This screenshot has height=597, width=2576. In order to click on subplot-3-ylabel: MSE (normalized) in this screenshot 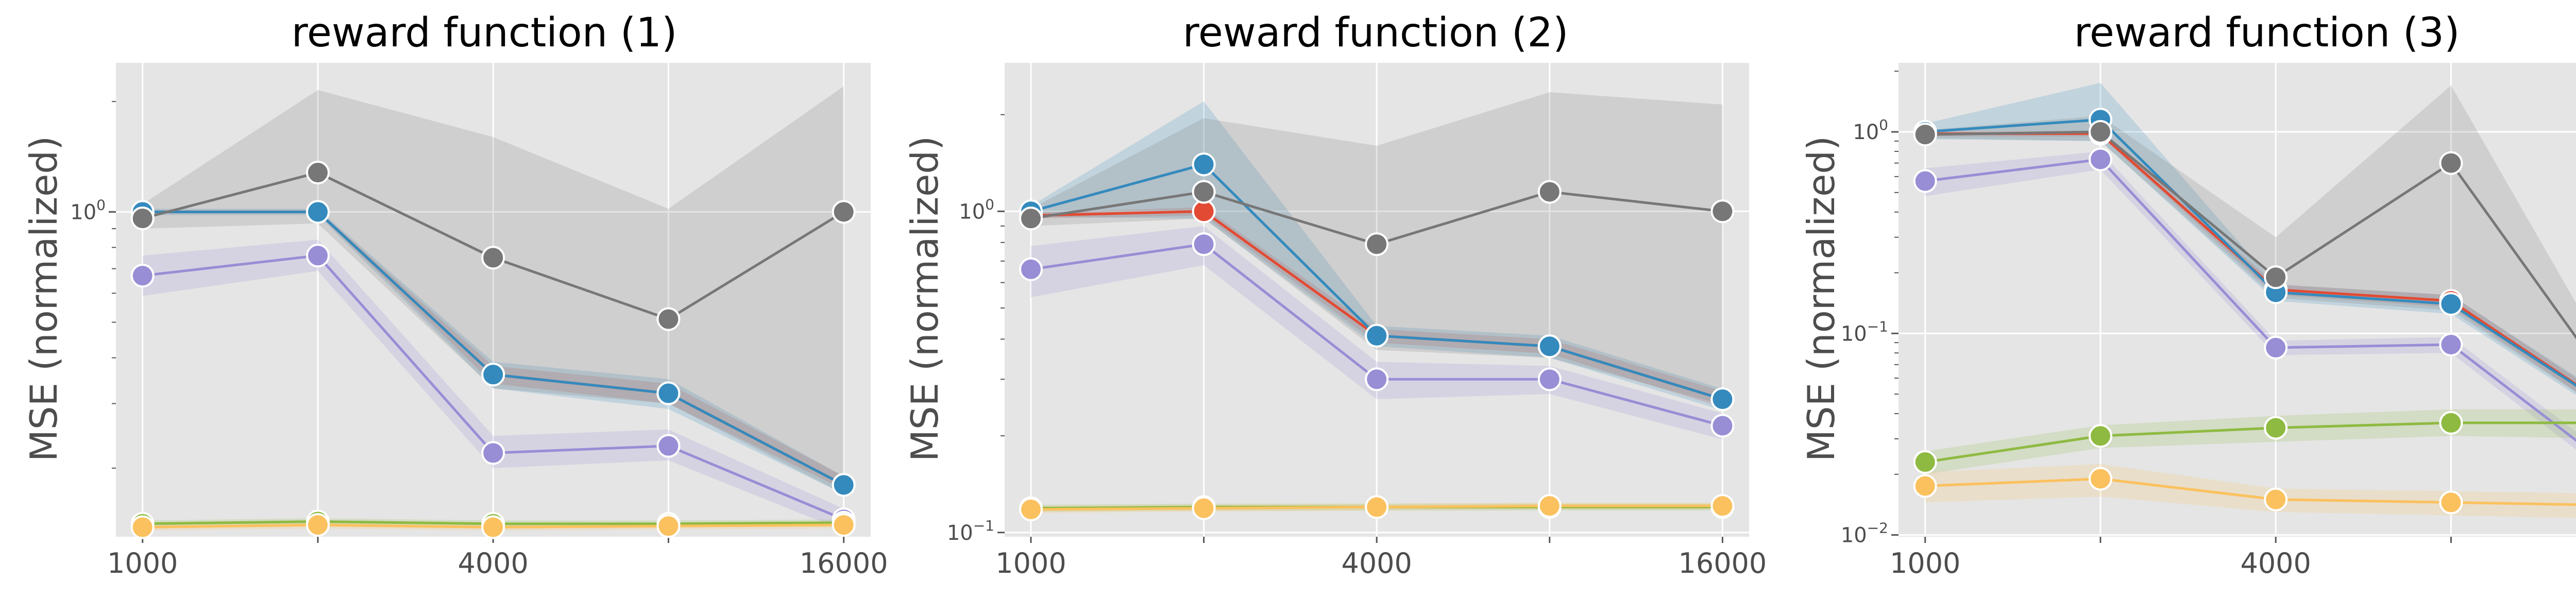, I will do `click(1821, 299)`.